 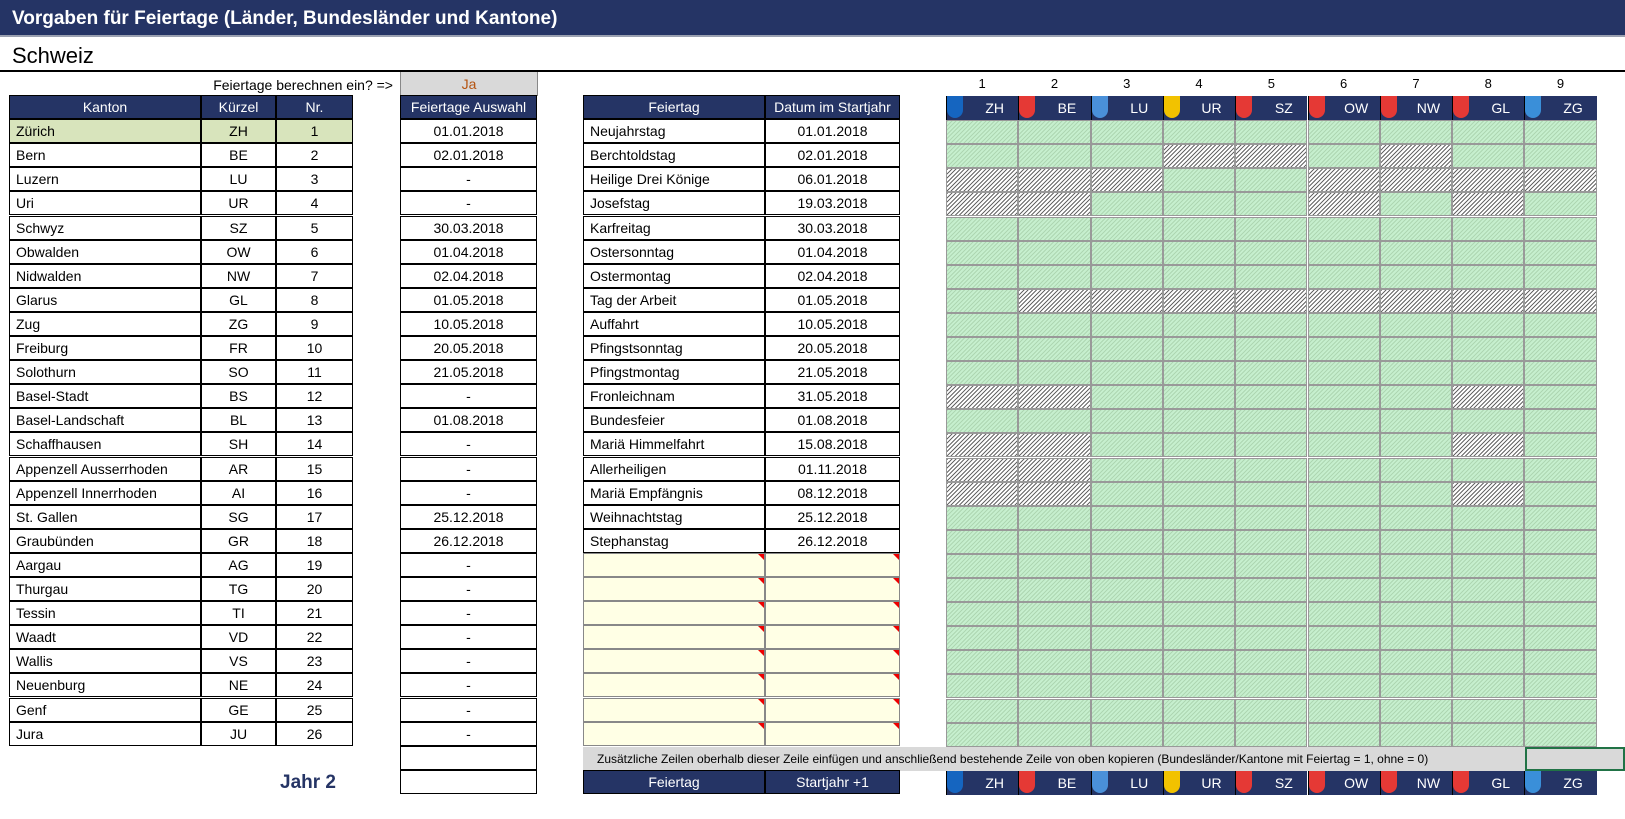 What do you see at coordinates (832, 420) in the screenshot?
I see `feiertag-date: 01.08.2018` at bounding box center [832, 420].